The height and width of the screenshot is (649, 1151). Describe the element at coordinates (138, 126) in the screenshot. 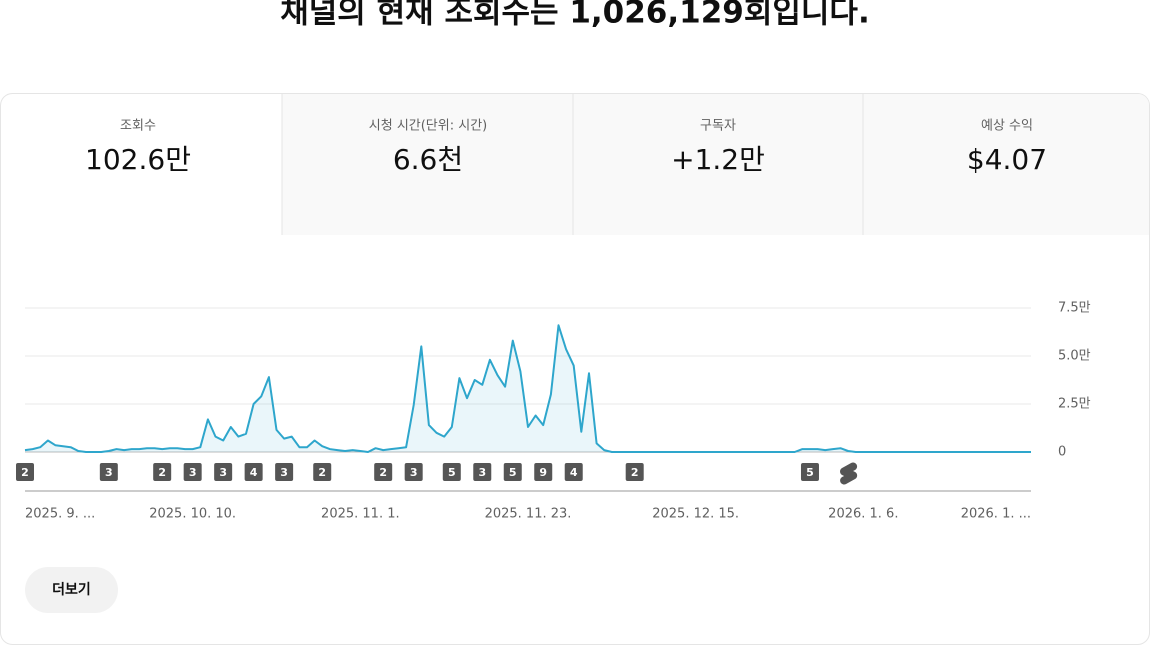

I see `metric-label: 조회수` at that location.